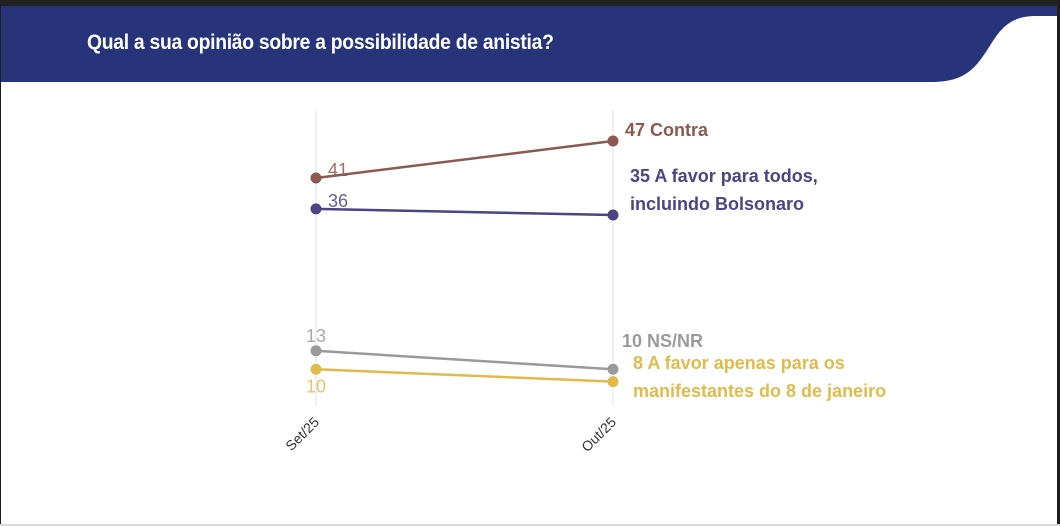  What do you see at coordinates (338, 170) in the screenshot?
I see `start-value-label: 41` at bounding box center [338, 170].